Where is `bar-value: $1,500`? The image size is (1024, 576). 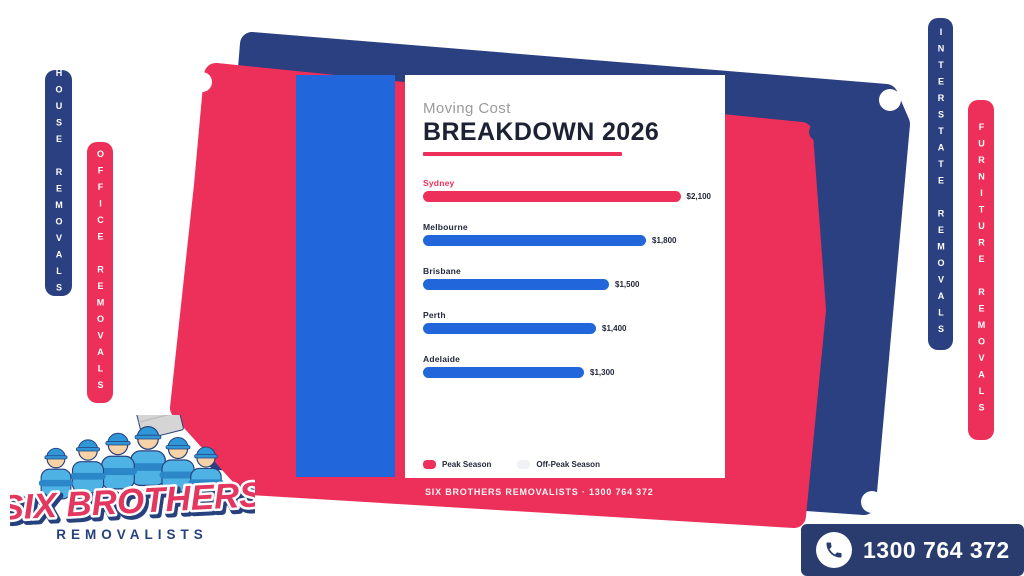 bar-value: $1,500 is located at coordinates (627, 284).